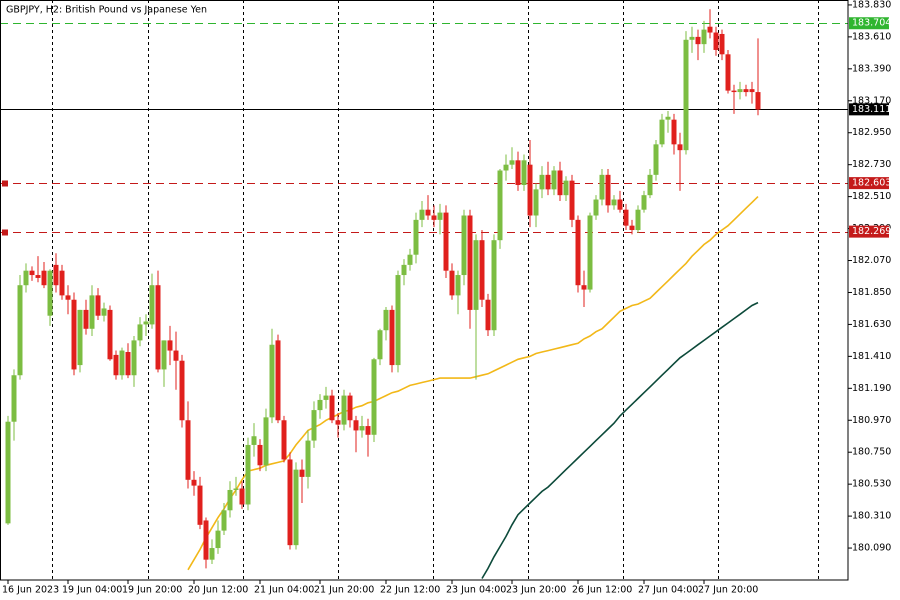  Describe the element at coordinates (871, 23) in the screenshot. I see `price-label: 183.704` at that location.